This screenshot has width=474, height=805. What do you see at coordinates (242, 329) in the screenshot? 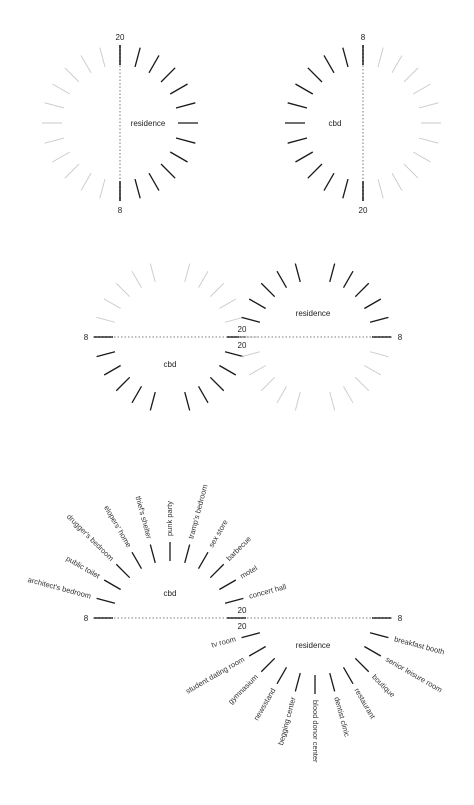
I see `overlap-center-top-hour: 20` at bounding box center [242, 329].